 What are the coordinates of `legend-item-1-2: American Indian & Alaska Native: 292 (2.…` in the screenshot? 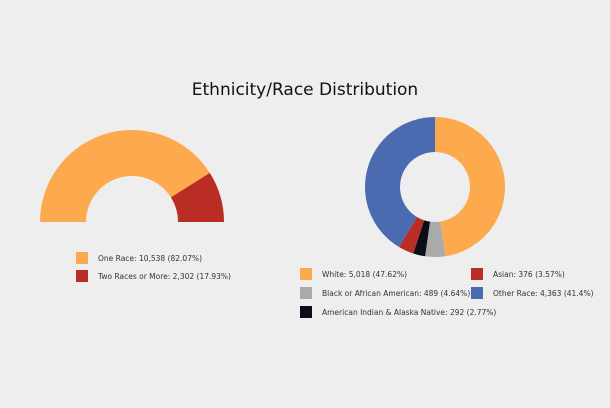 It's located at (398, 312).